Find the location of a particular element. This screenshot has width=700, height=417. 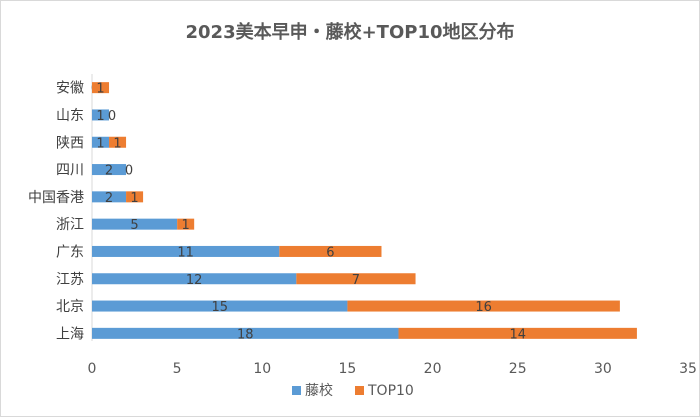

category-label: 北京 is located at coordinates (70, 307).